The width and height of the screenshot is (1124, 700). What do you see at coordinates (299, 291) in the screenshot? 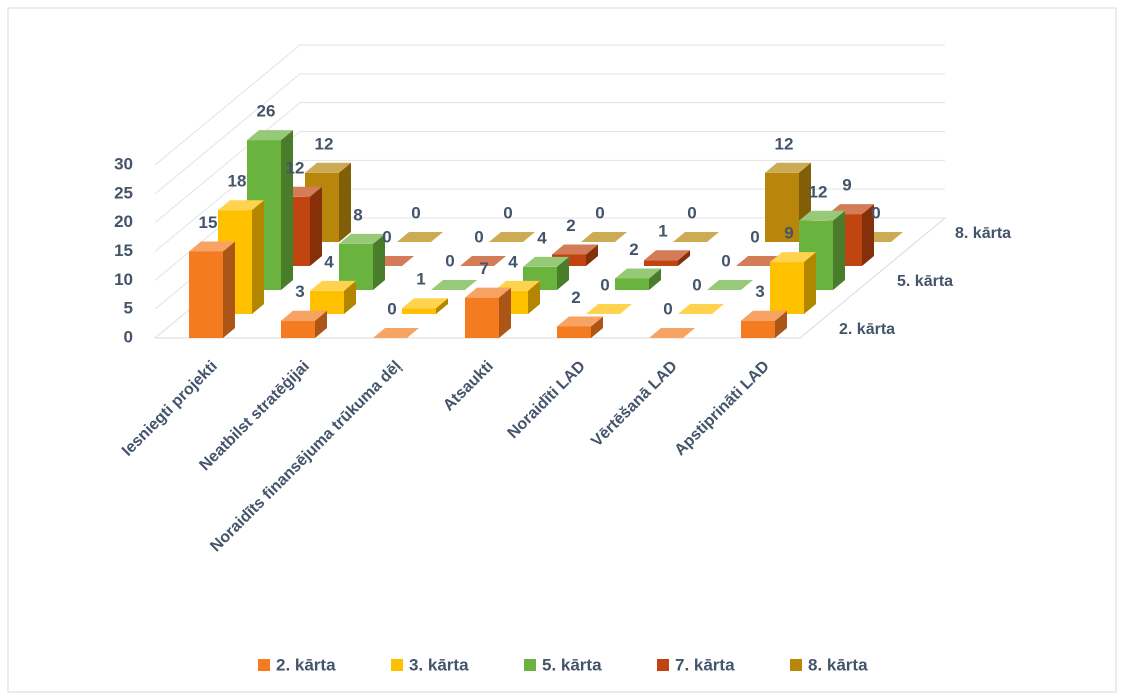
I see `value-label: 3` at bounding box center [299, 291].